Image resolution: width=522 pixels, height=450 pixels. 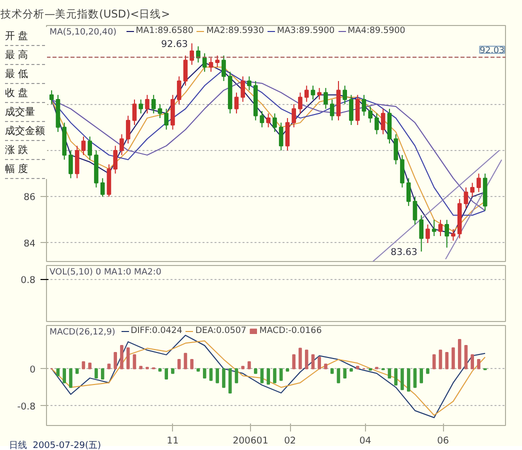 I want to click on text: 成交金额, so click(x=25, y=131).